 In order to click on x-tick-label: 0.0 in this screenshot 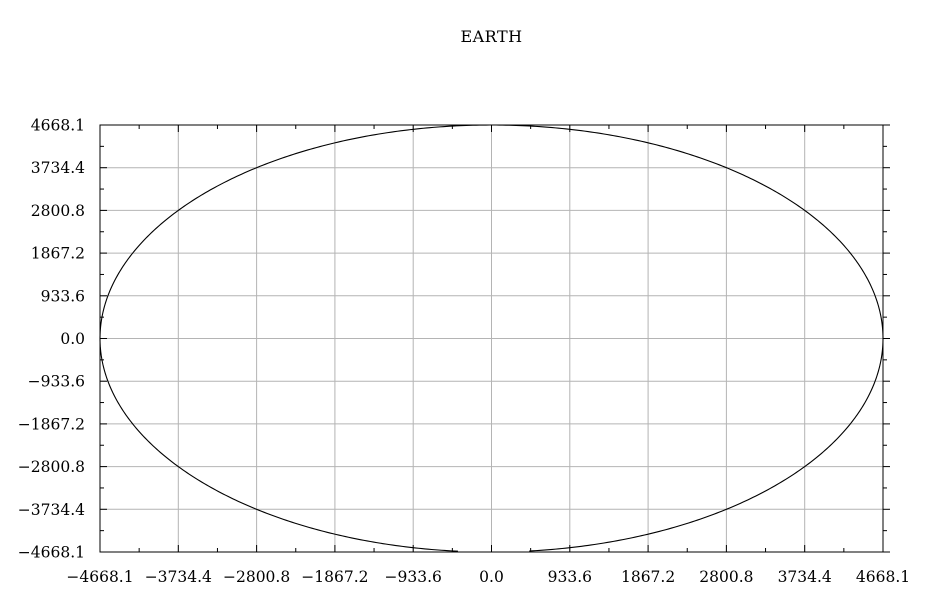, I will do `click(491, 577)`.